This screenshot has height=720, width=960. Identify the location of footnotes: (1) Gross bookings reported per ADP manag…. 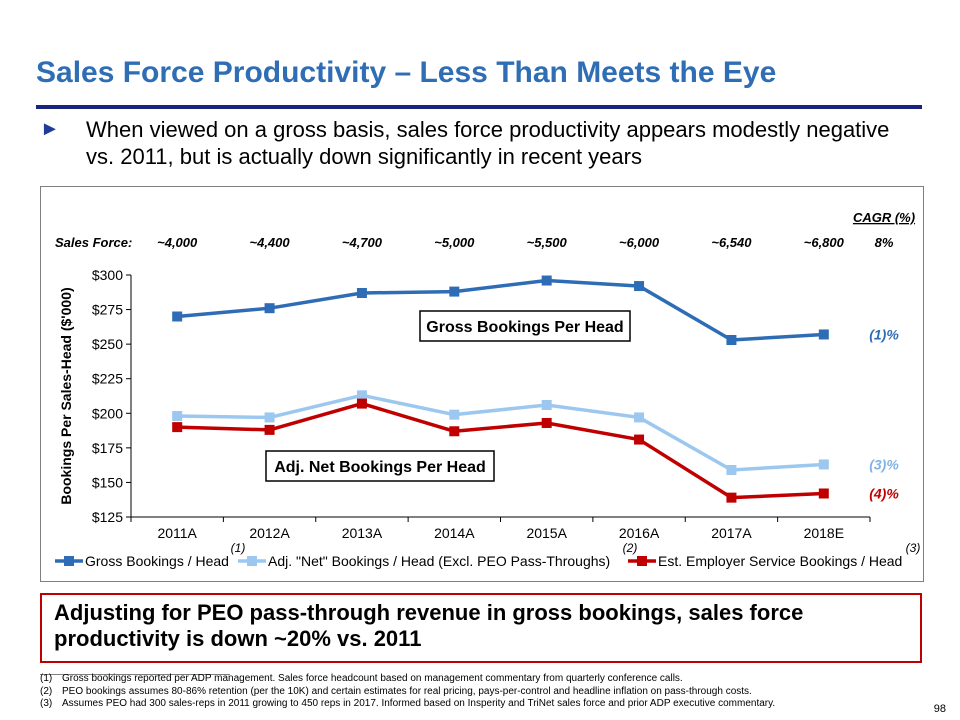
(460, 692).